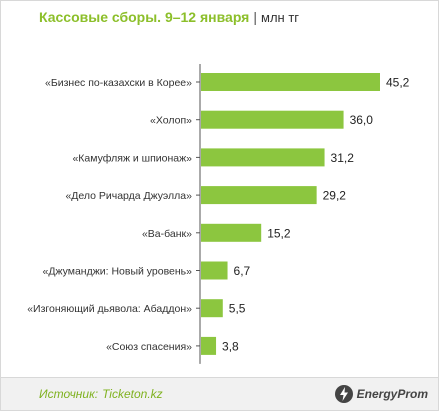 The height and width of the screenshot is (412, 439). What do you see at coordinates (242, 271) in the screenshot?
I see `value-label: 6,7` at bounding box center [242, 271].